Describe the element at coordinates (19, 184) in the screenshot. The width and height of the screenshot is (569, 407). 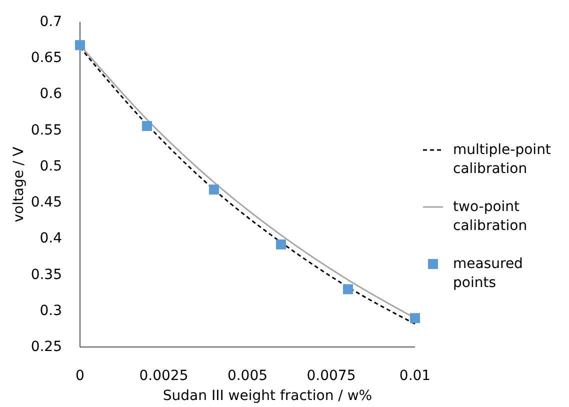
I see `y-axis-title: voltage / V` at that location.